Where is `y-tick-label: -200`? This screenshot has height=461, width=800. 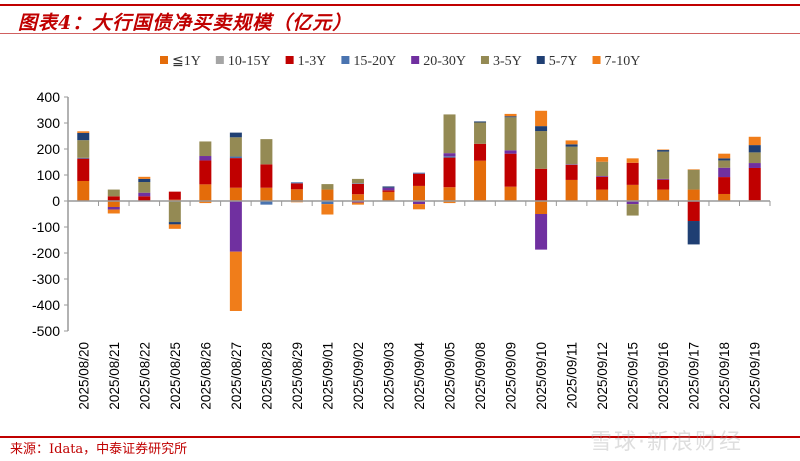
y-tick-label: -200 is located at coordinates (46, 253).